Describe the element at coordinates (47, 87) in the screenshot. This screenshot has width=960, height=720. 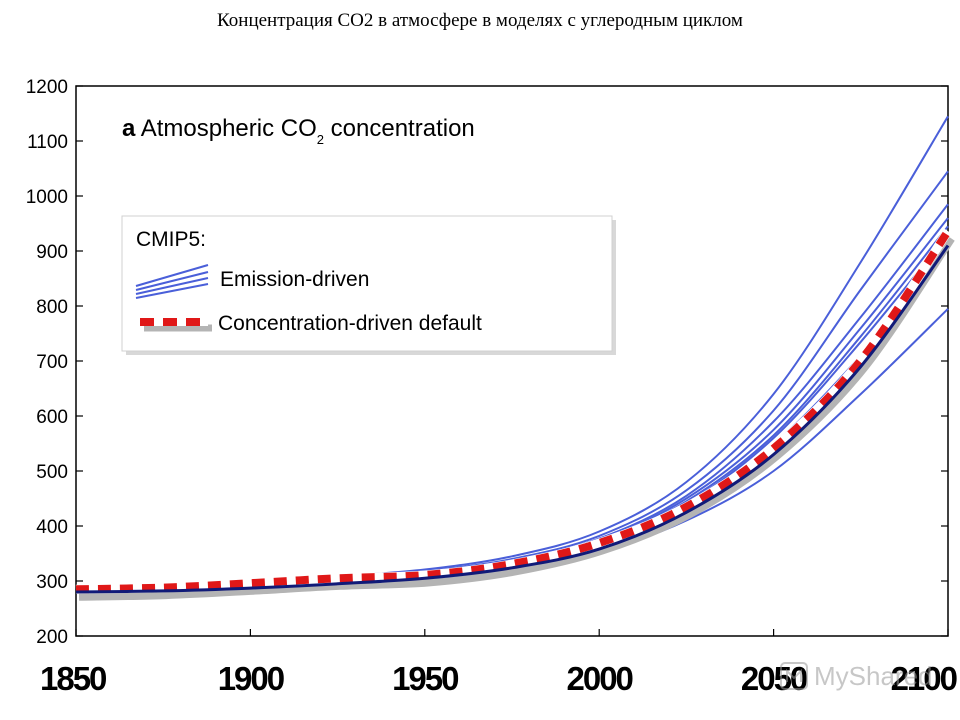
I see `y-tick-label: 1200` at that location.